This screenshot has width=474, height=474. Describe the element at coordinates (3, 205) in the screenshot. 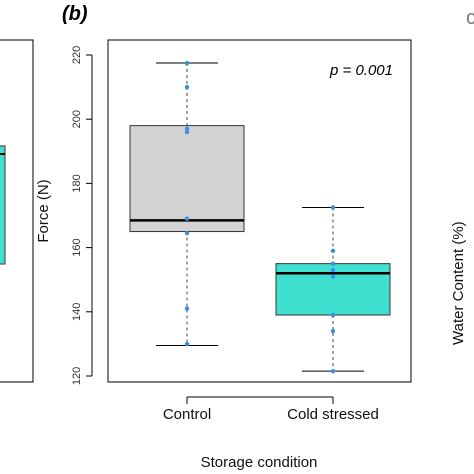

I see `left-panel-box-fragment` at that location.